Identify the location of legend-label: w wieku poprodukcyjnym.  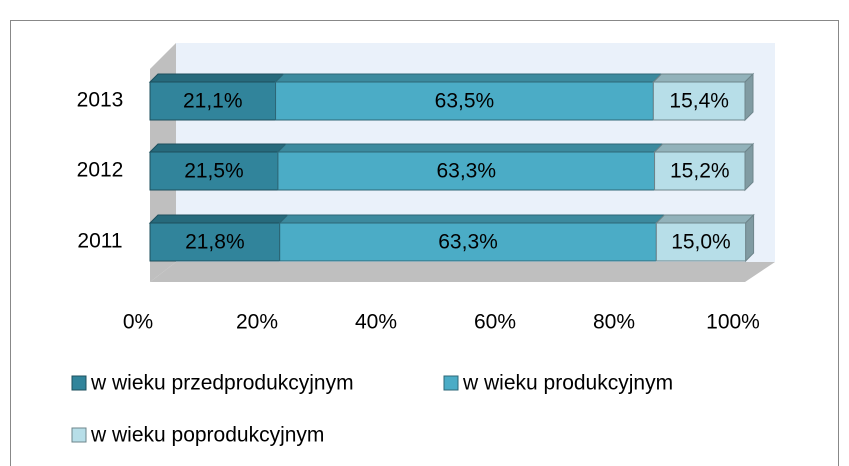
(207, 435).